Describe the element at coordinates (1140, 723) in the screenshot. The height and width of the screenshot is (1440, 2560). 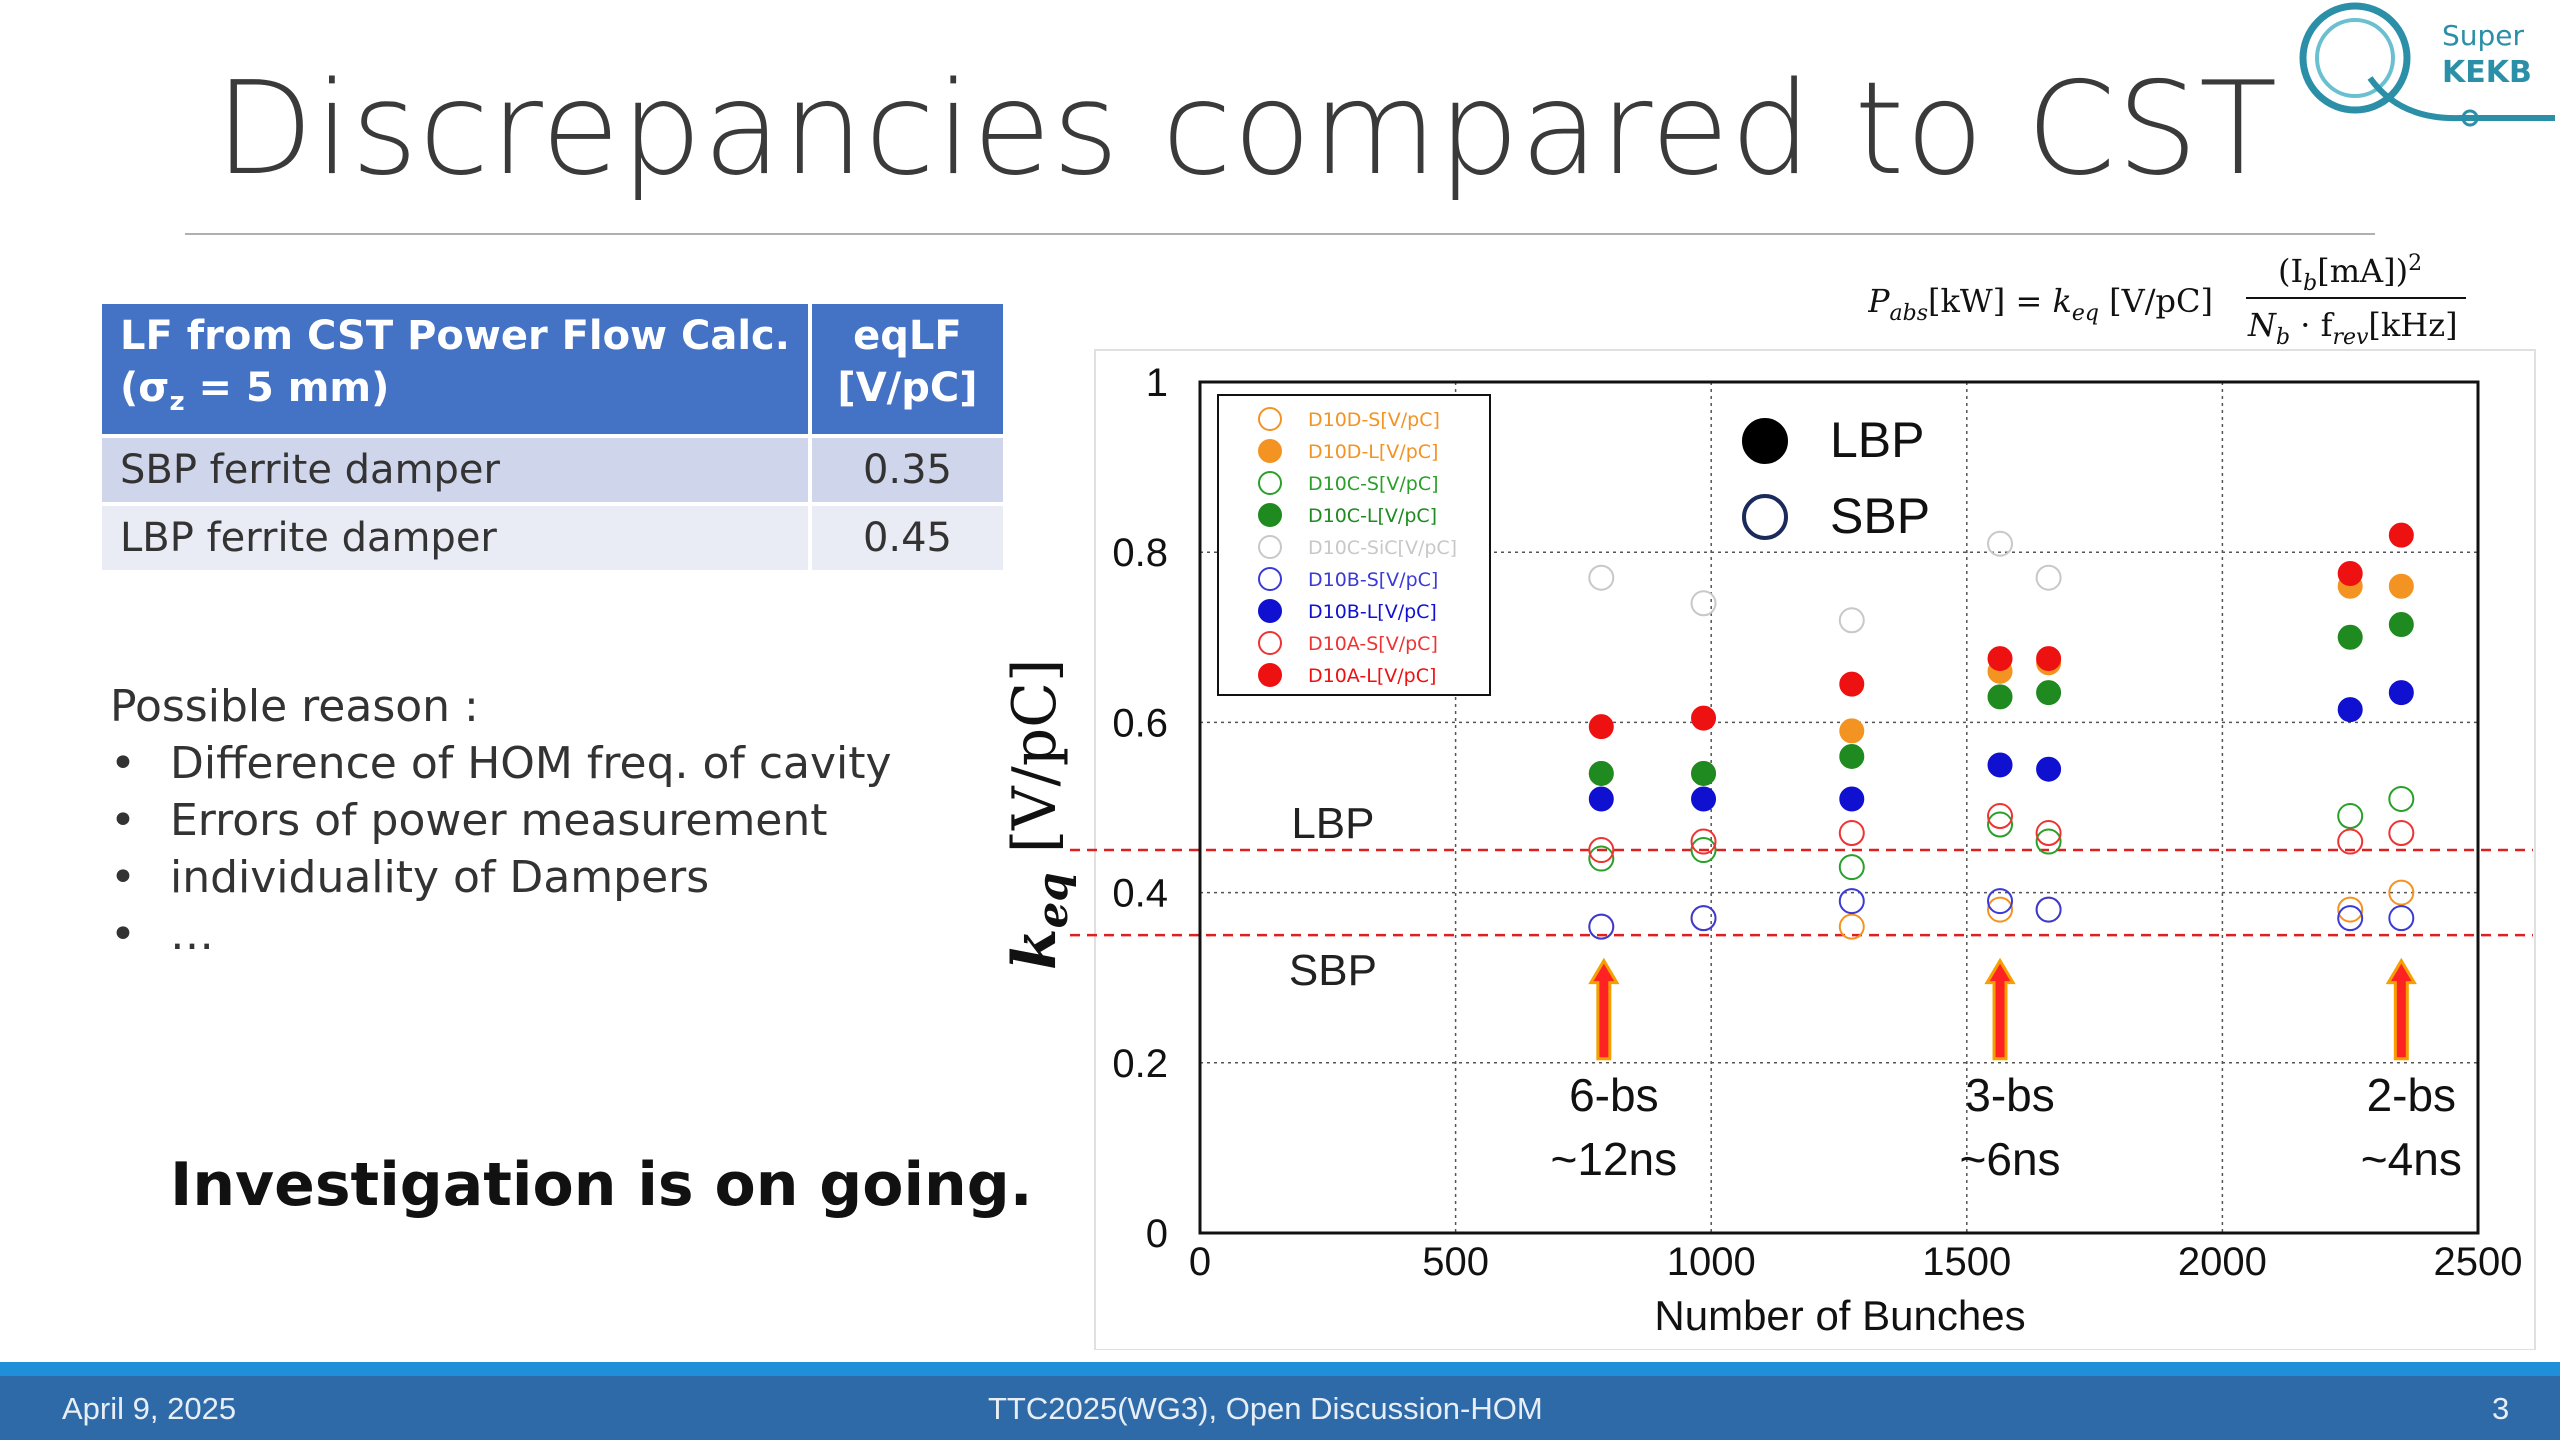
I see `y-tick-label: 0.6` at that location.